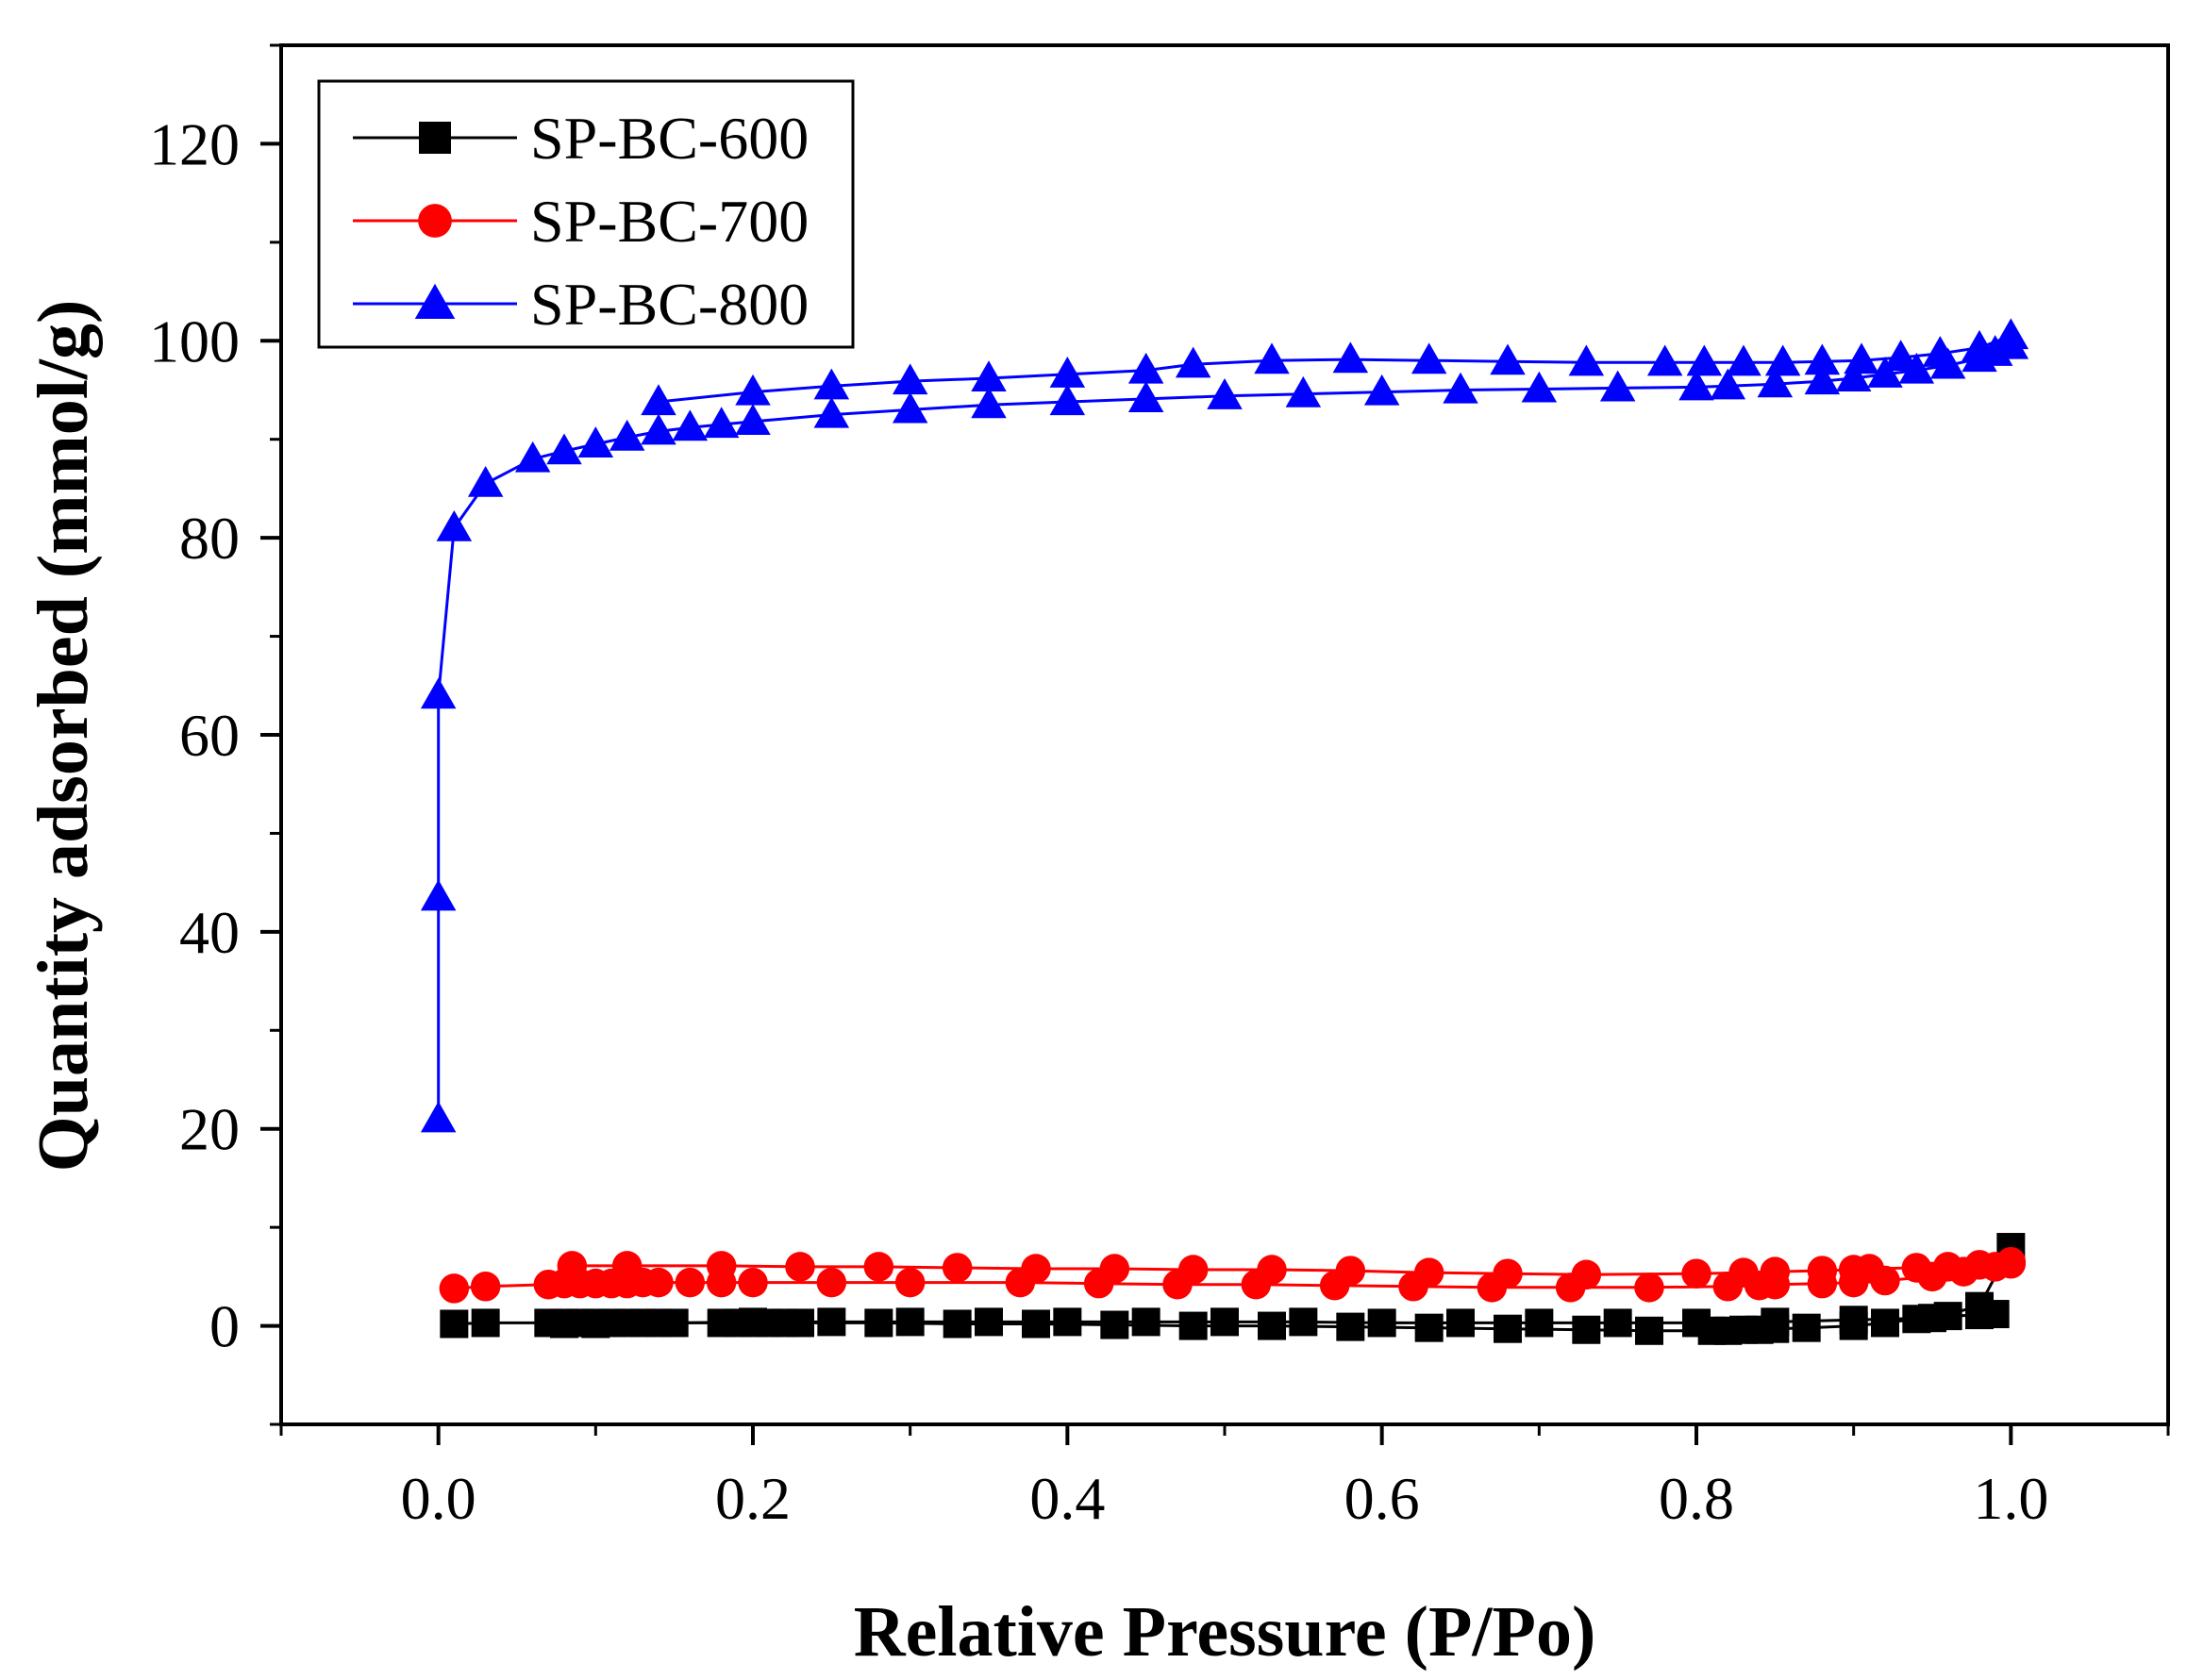 The image size is (2187, 1680). I want to click on y-tick-label: 100, so click(194, 341).